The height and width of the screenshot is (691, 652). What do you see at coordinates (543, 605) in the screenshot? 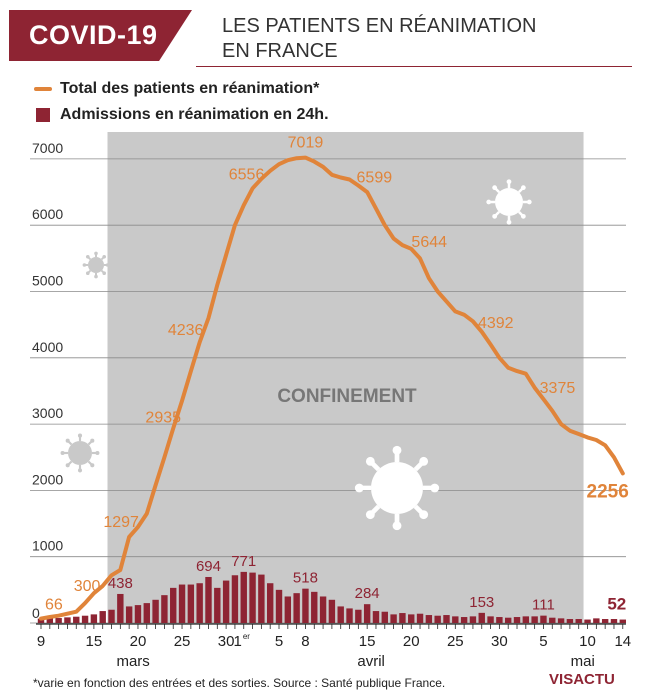
I see `bar-annotation: 111` at bounding box center [543, 605].